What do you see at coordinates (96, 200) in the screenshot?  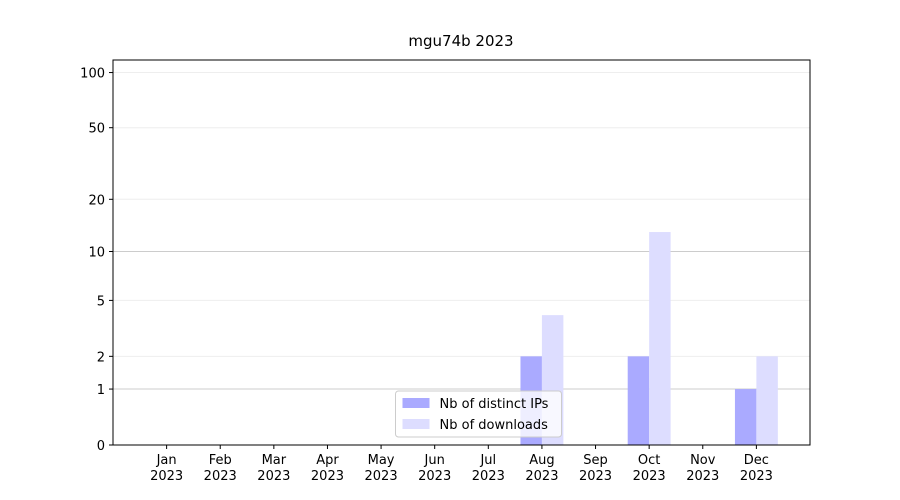 I see `y-tick-label: 20` at bounding box center [96, 200].